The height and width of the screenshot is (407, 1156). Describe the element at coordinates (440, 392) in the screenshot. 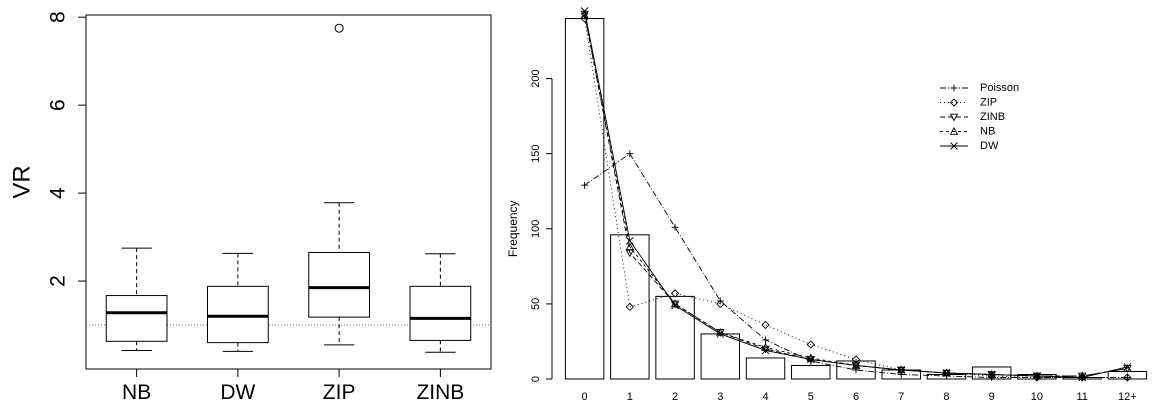

I see `x-tick-label: ZINB` at that location.